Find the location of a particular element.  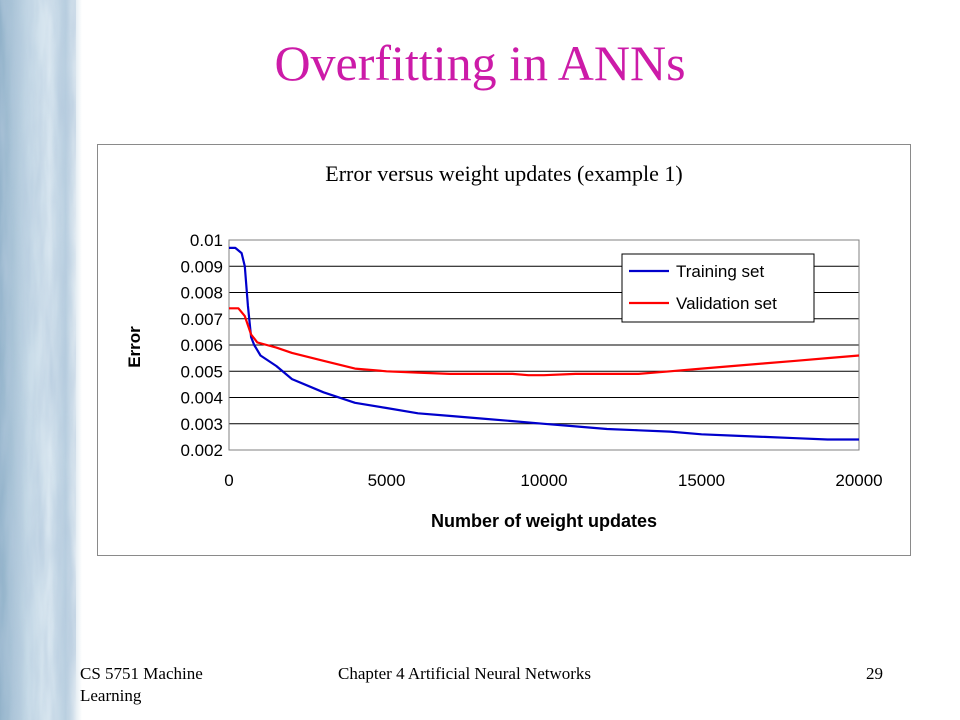

footer-page-number: 29 is located at coordinates (874, 673).